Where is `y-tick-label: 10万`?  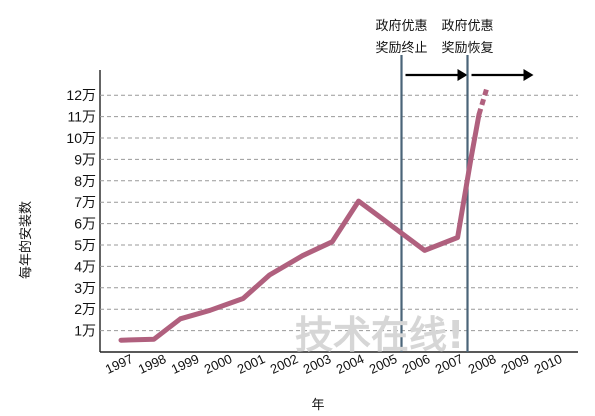 y-tick-label: 10万 is located at coordinates (81, 138).